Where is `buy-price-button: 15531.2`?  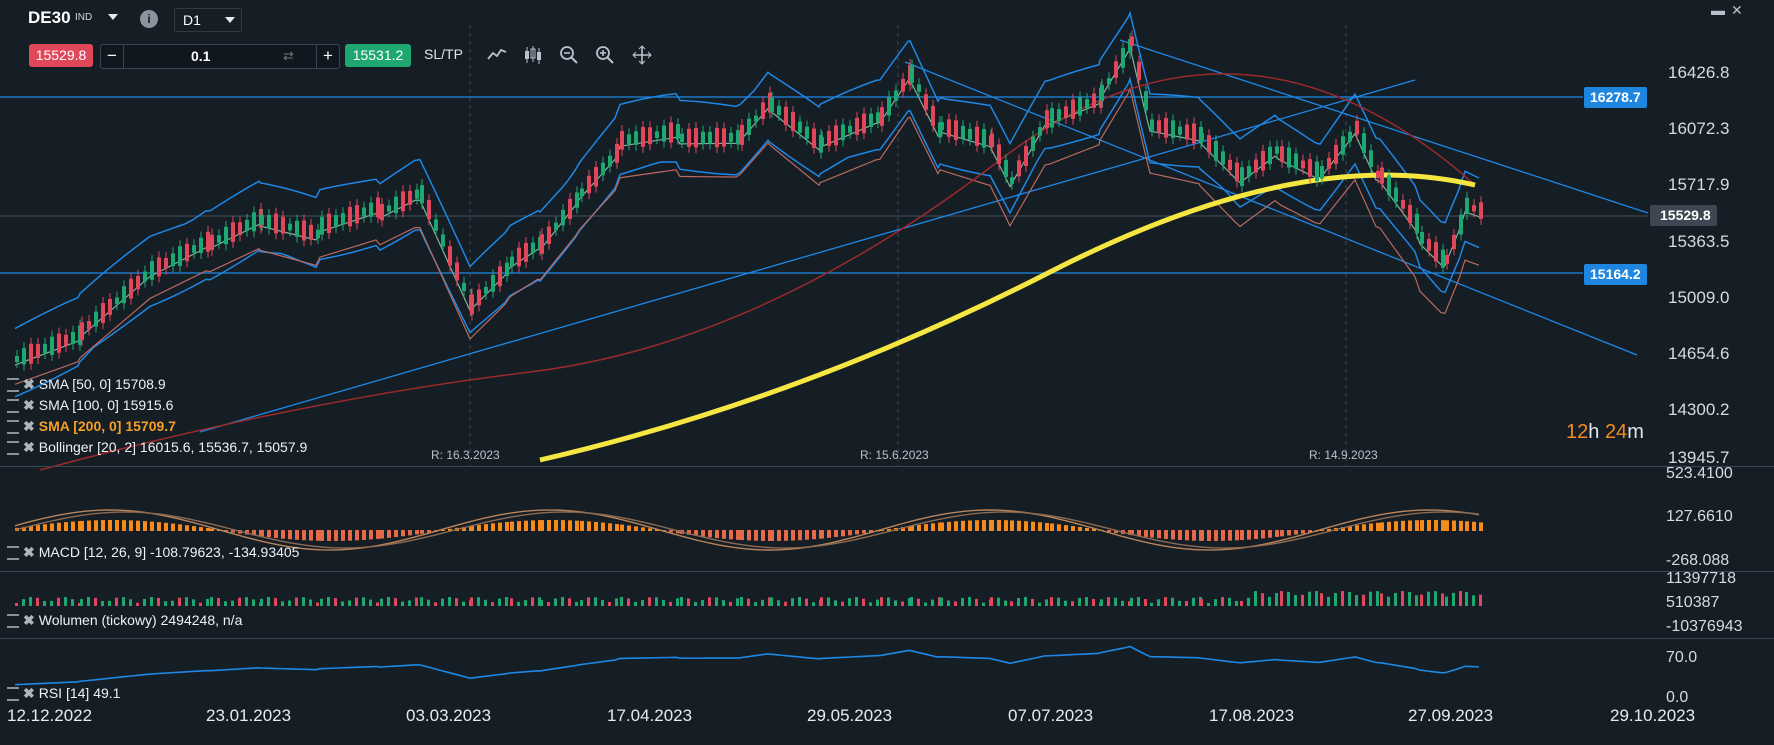
buy-price-button: 15531.2 is located at coordinates (378, 55).